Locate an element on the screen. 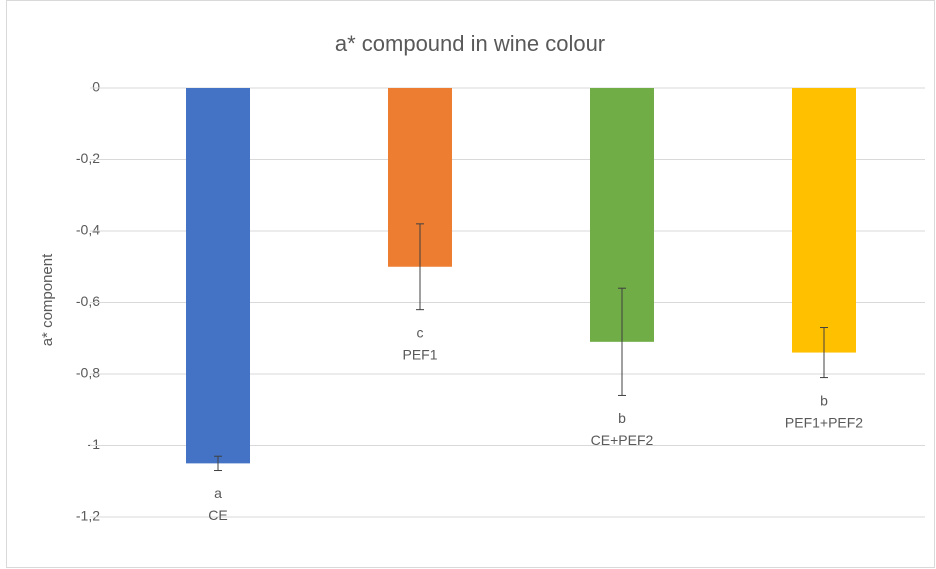 This screenshot has height=569, width=936. category-label: CE+PEF2 is located at coordinates (622, 440).